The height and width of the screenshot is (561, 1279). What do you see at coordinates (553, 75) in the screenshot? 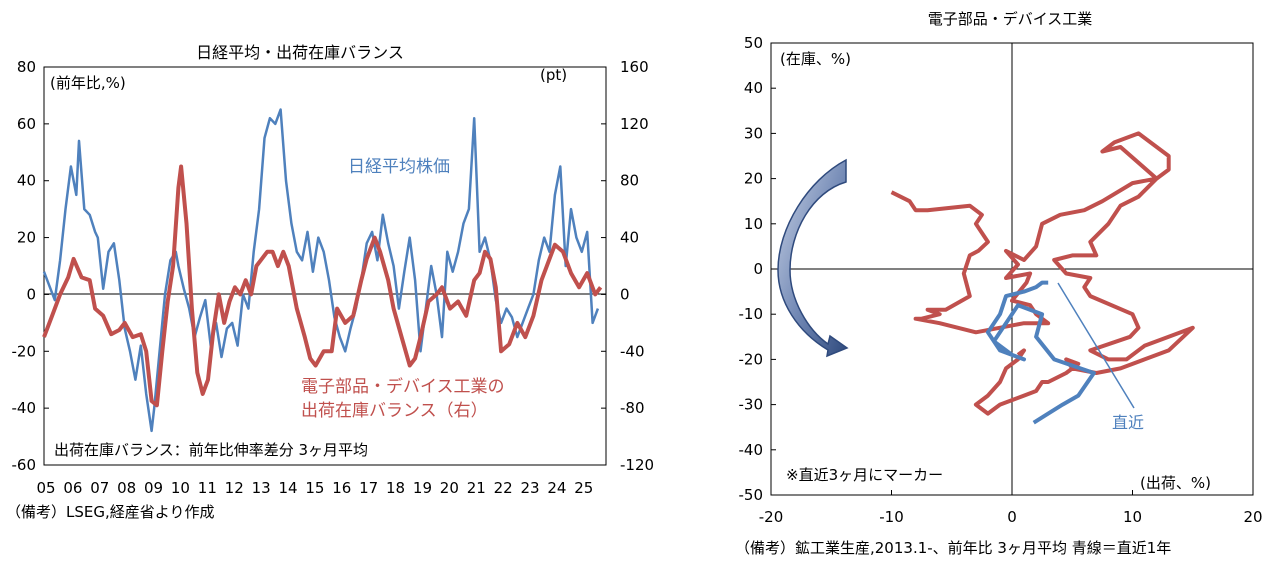
I see `left-y2label: (pt)` at bounding box center [553, 75].